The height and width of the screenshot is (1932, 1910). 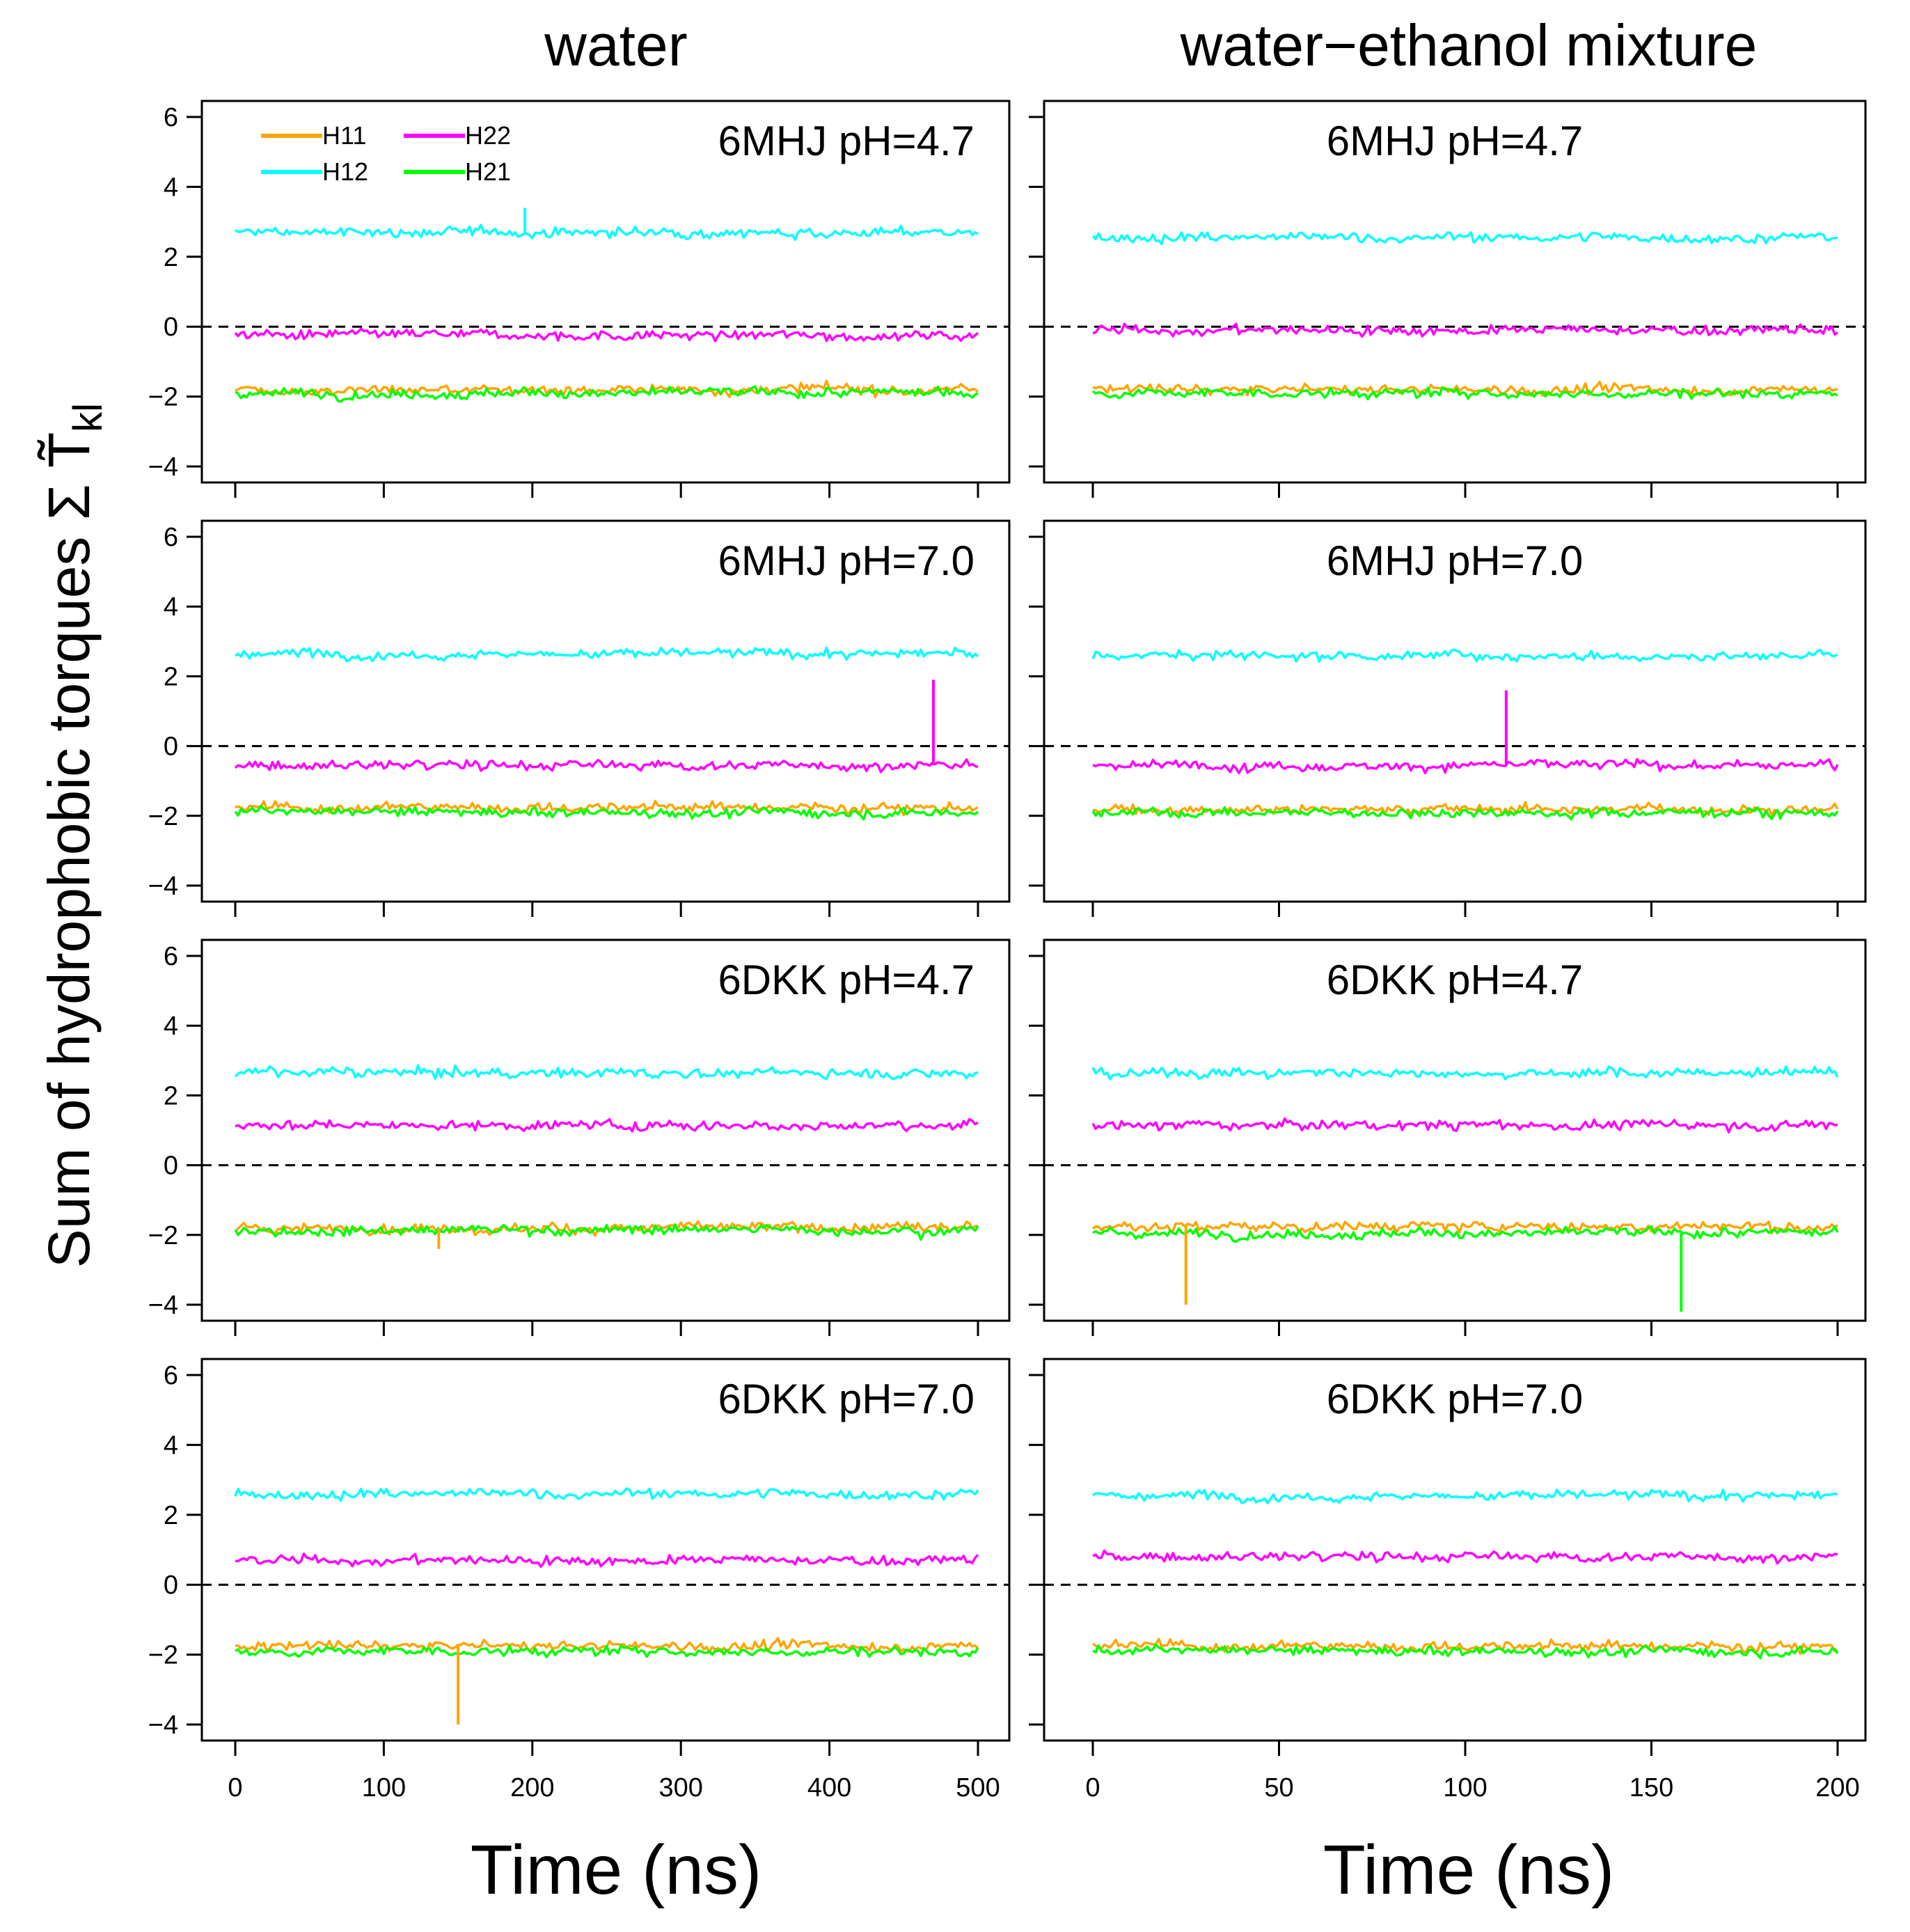 I want to click on legend-label-h21: H21, so click(x=488, y=171).